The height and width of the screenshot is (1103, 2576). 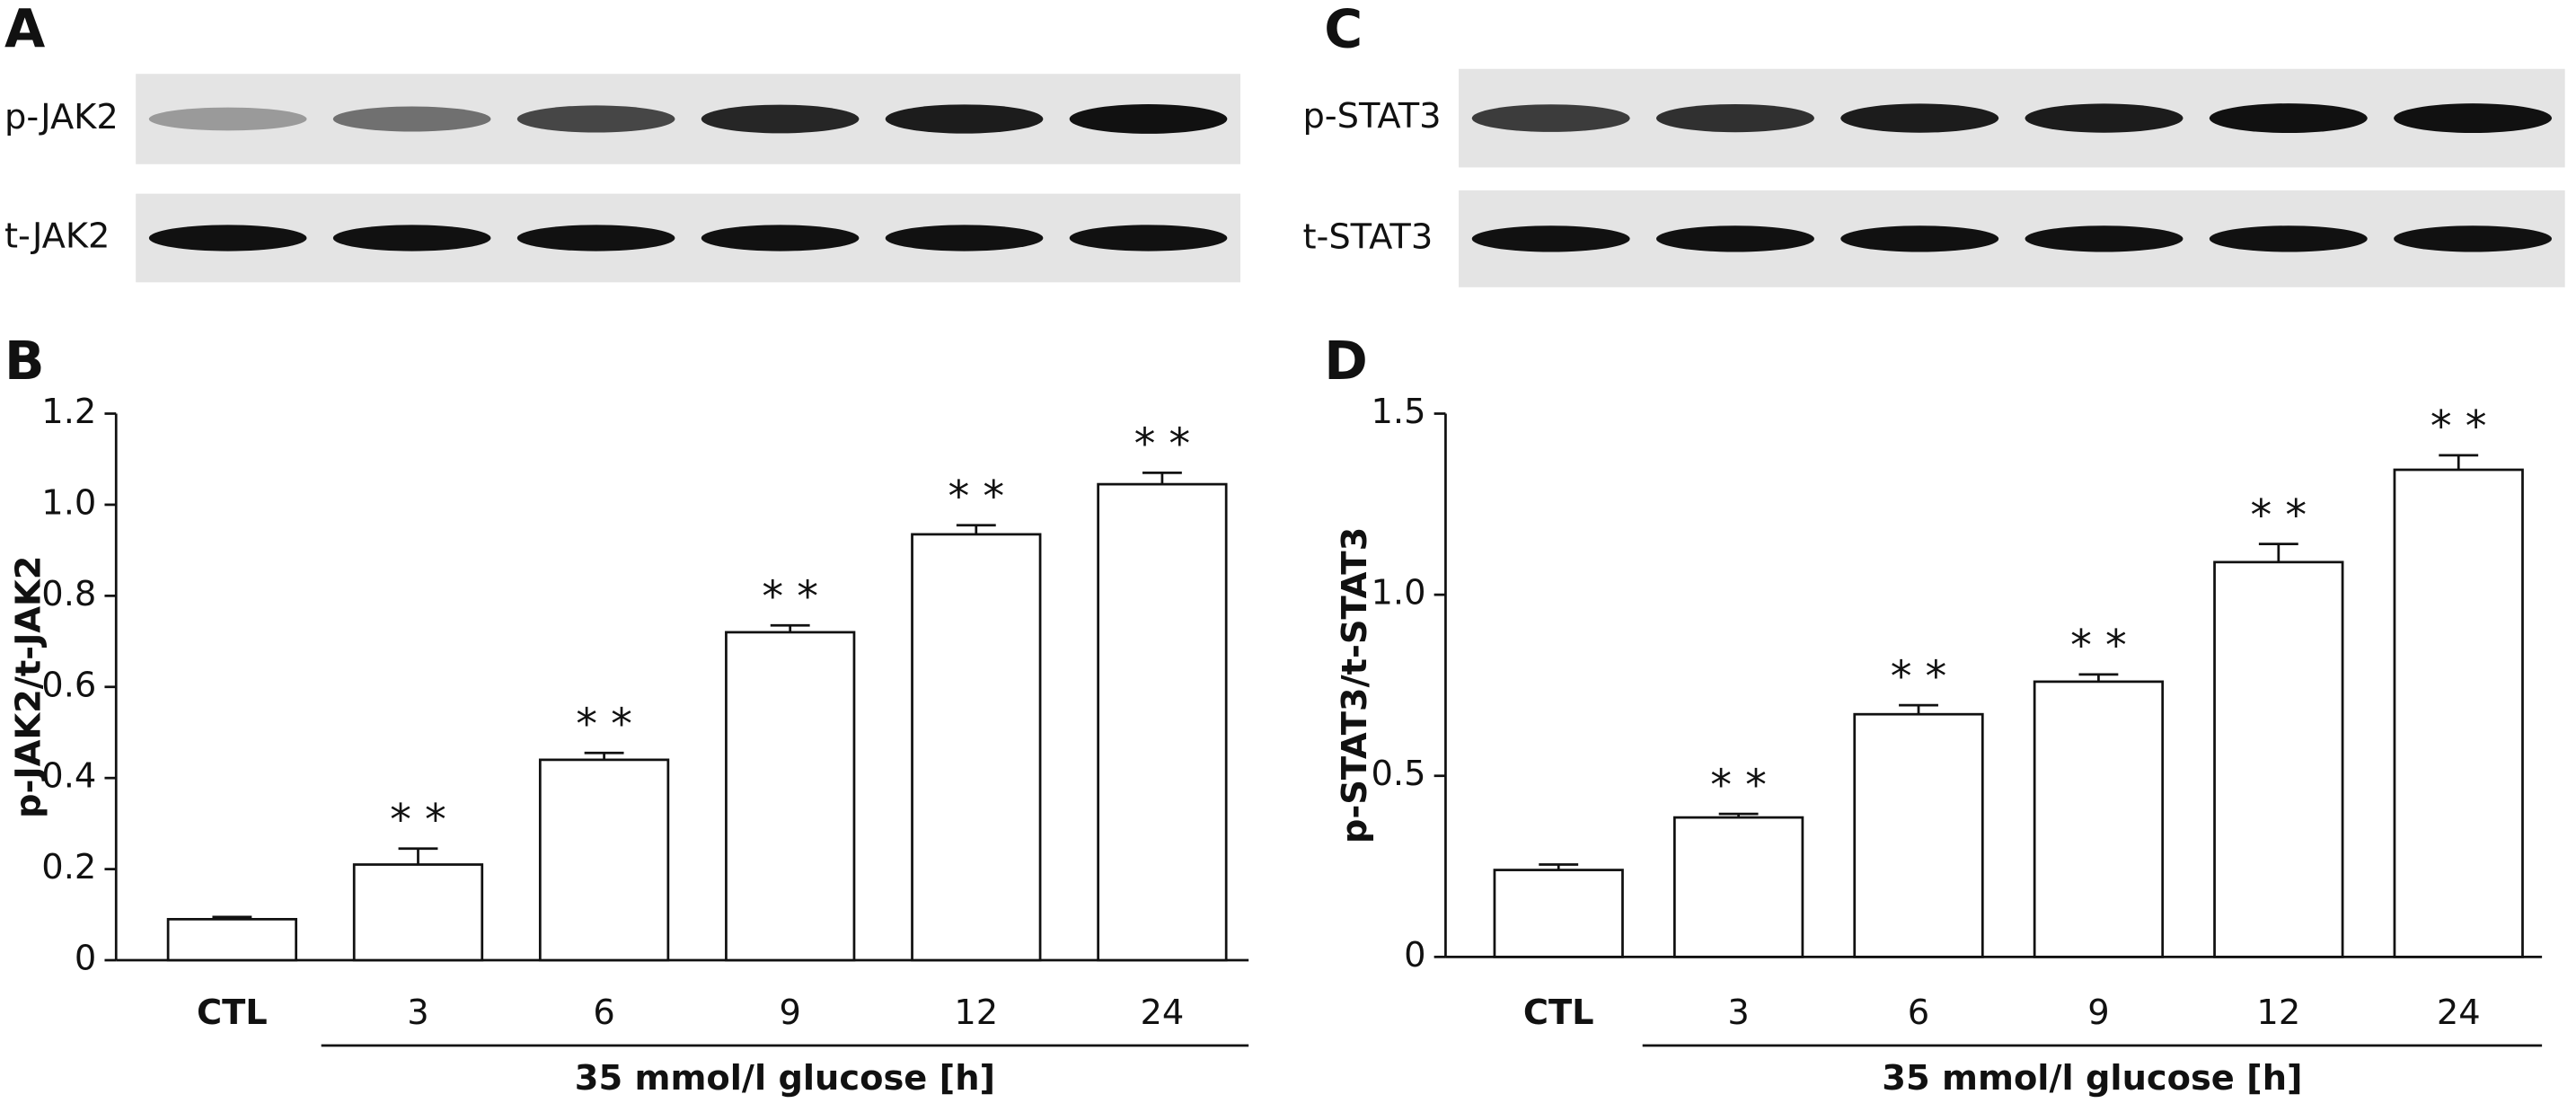 What do you see at coordinates (1343, 30) in the screenshot?
I see `panel-letter: C` at bounding box center [1343, 30].